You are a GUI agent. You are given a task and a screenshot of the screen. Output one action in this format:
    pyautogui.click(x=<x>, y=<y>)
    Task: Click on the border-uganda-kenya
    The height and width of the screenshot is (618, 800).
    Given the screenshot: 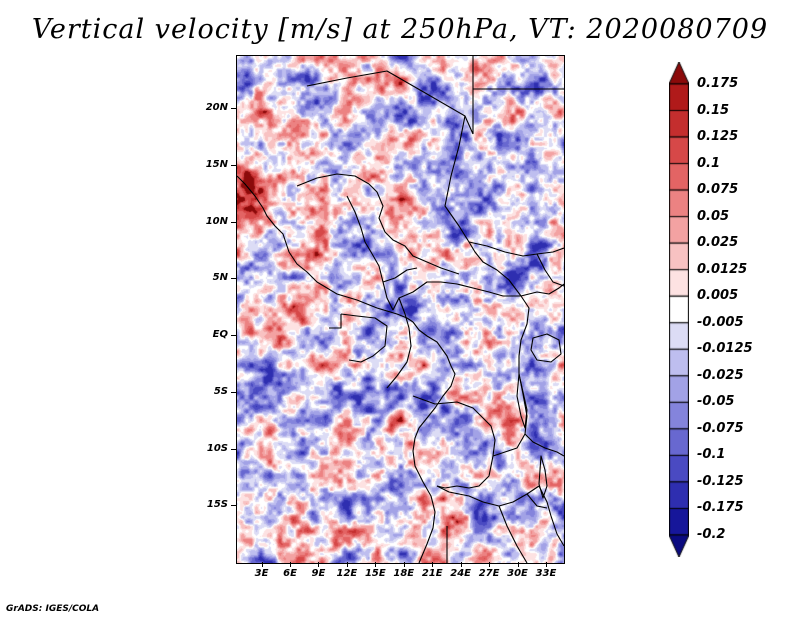 What is the action you would take?
    pyautogui.click(x=542, y=290)
    